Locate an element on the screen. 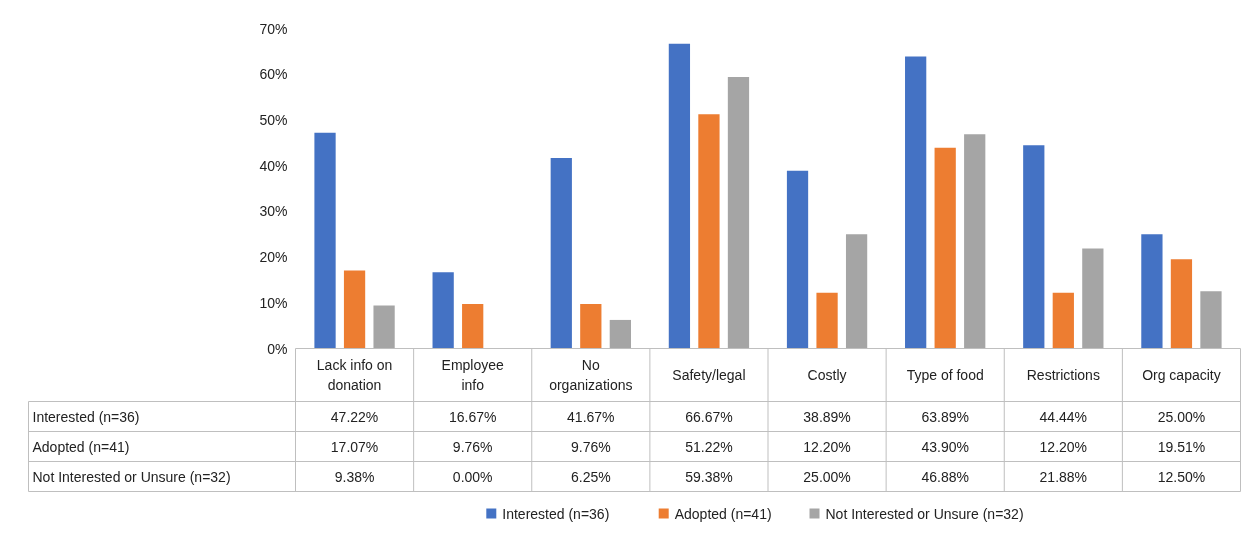  y-tick-label: 10% is located at coordinates (273, 302).